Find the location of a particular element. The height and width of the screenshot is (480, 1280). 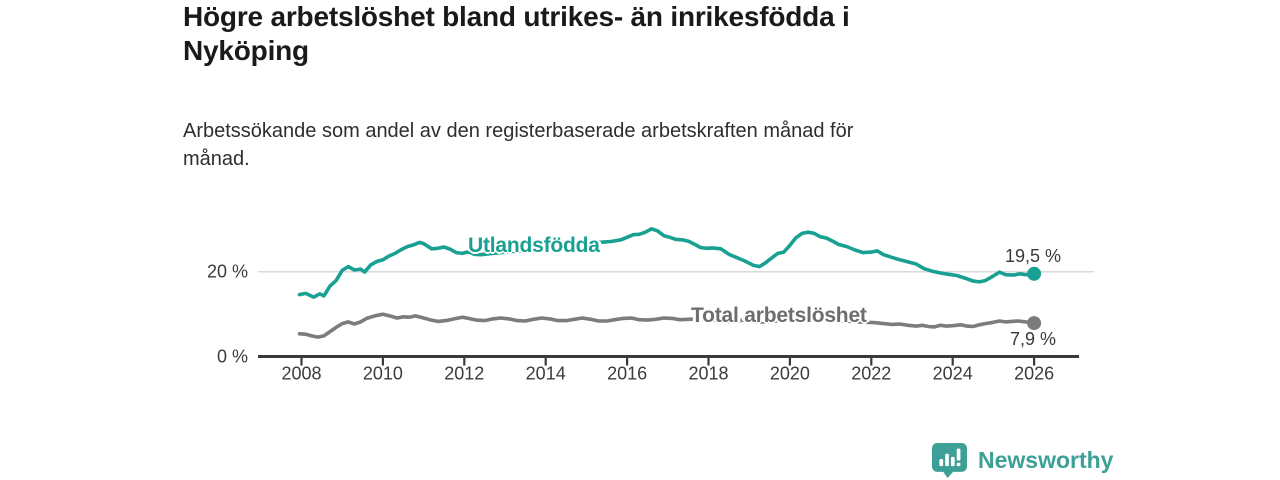

y-tick-label: 0 % is located at coordinates (232, 357).